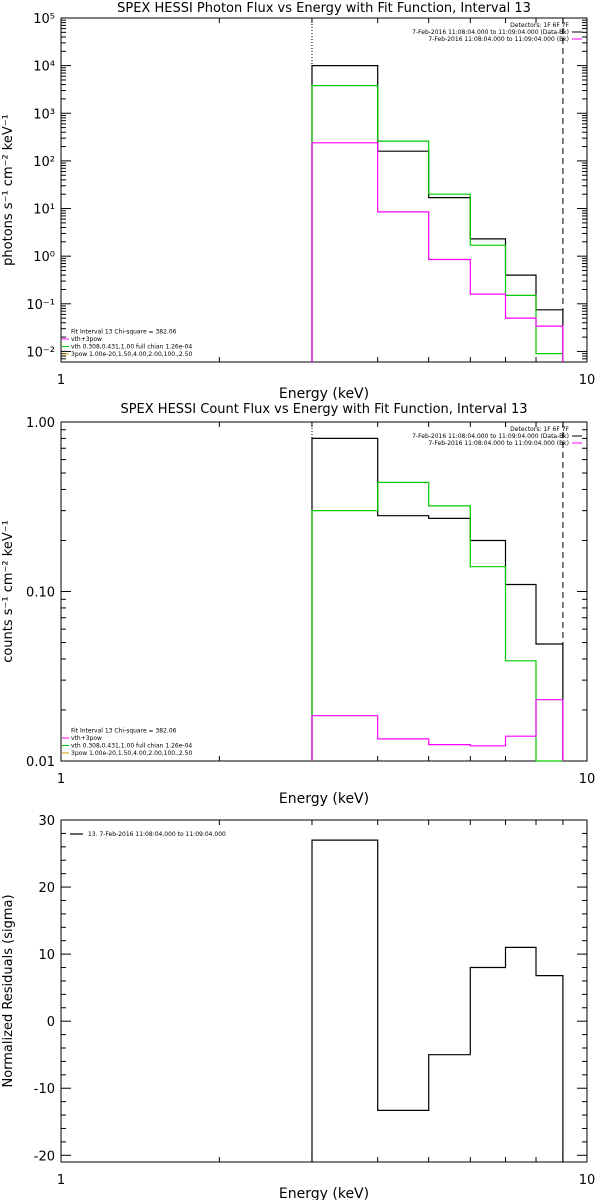 The width and height of the screenshot is (600, 1200). I want to click on y-axis-label: counts s⁻¹ cm⁻² keV⁻¹, so click(8, 591).